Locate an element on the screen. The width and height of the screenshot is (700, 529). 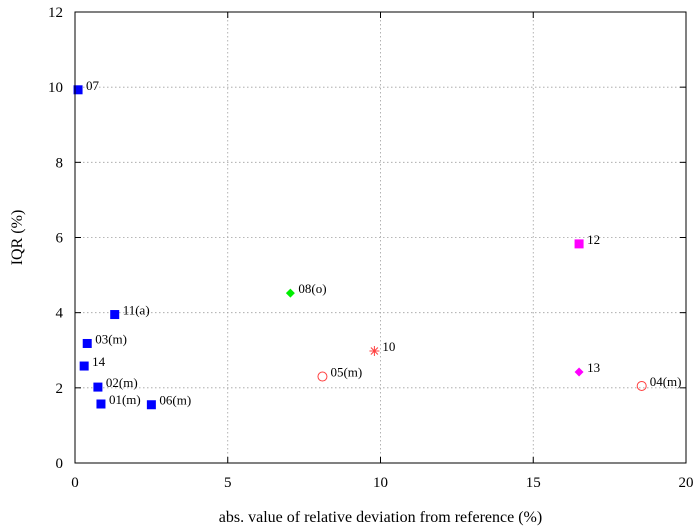
point-label: 02(m) is located at coordinates (122, 382).